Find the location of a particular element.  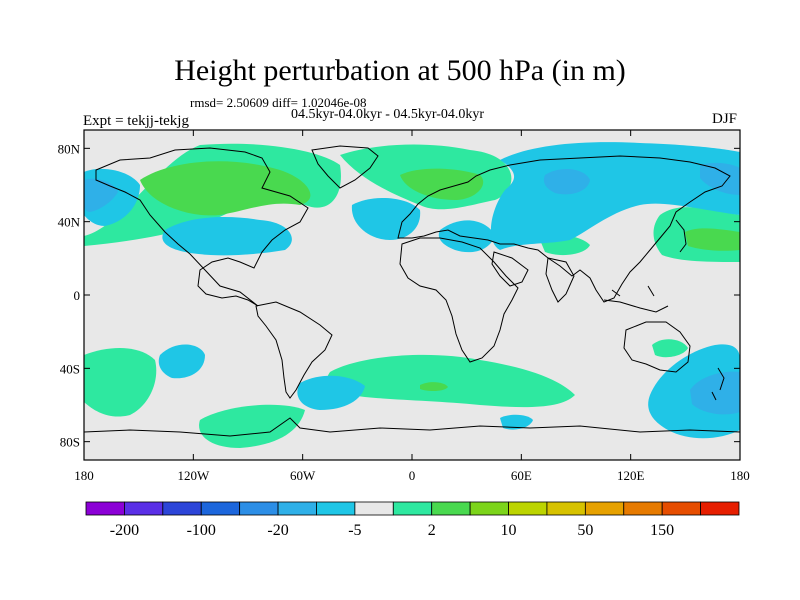

negative-anomaly-south-atlantic is located at coordinates (331, 392).